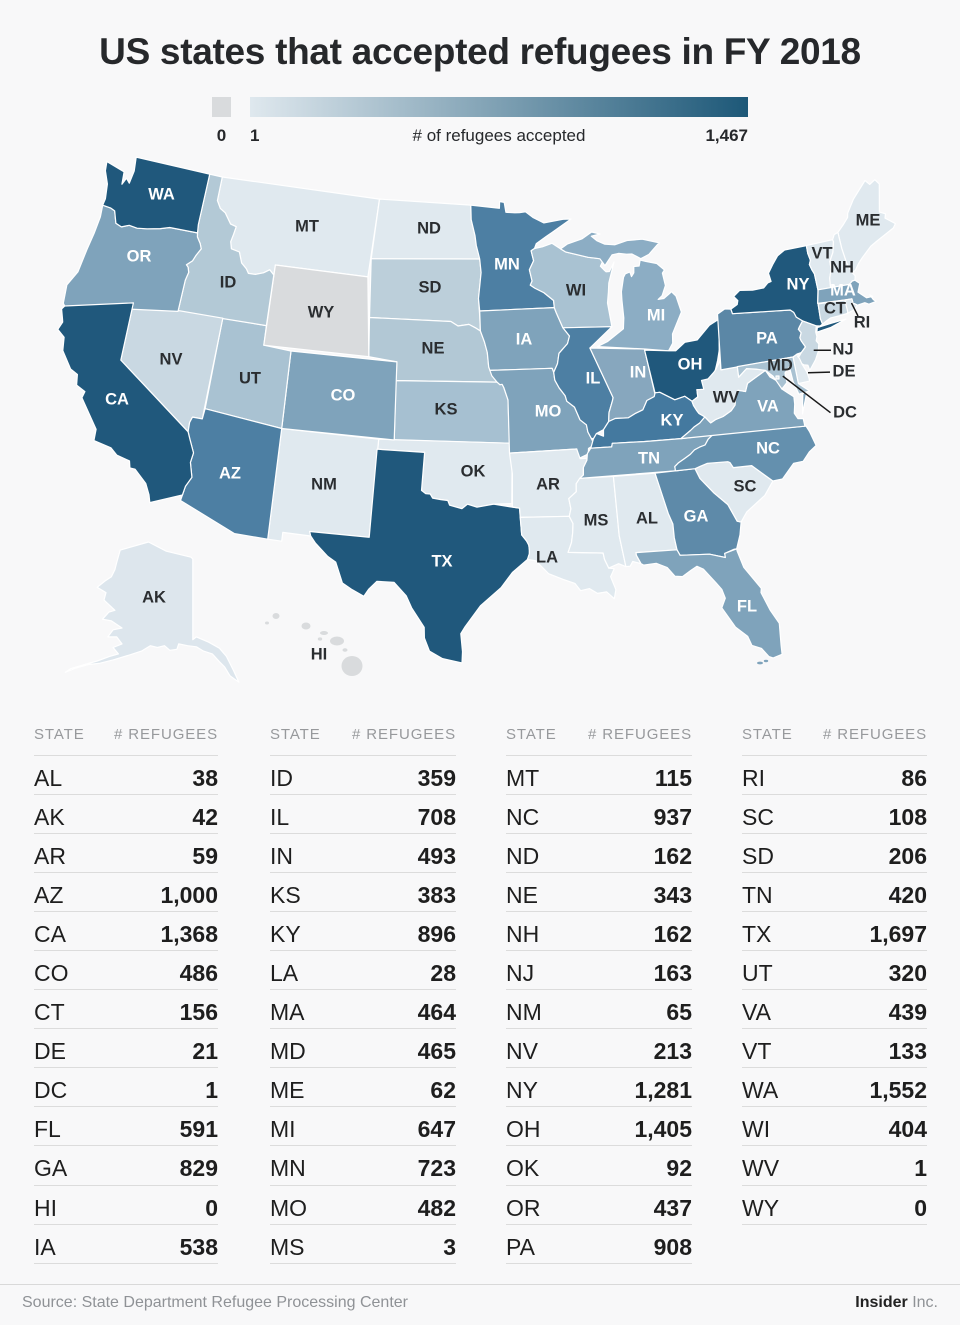  I want to click on svg-text: NH, so click(842, 267).